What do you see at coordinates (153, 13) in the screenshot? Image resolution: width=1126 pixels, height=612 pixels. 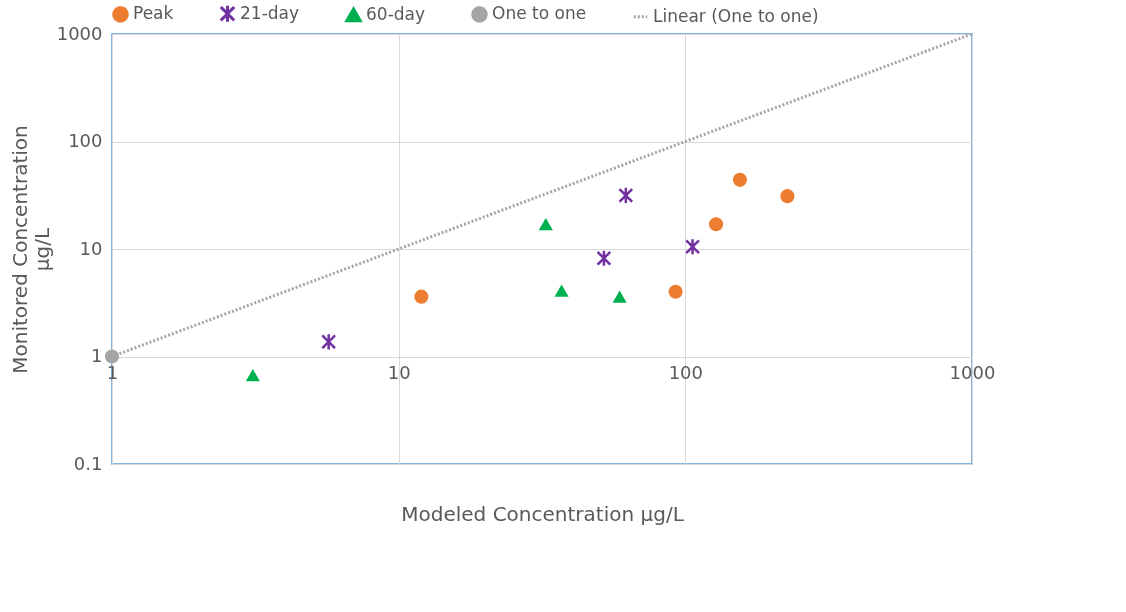 I see `legend-label: Peak` at bounding box center [153, 13].